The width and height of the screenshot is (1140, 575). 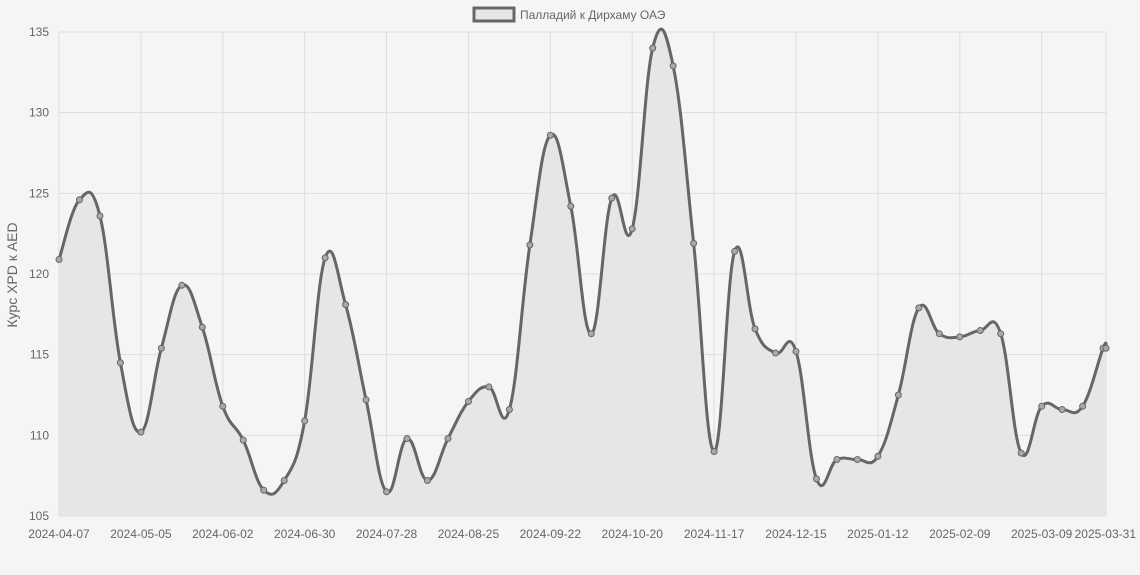 I want to click on x-tick-label: 2025-03-31, so click(x=1106, y=534).